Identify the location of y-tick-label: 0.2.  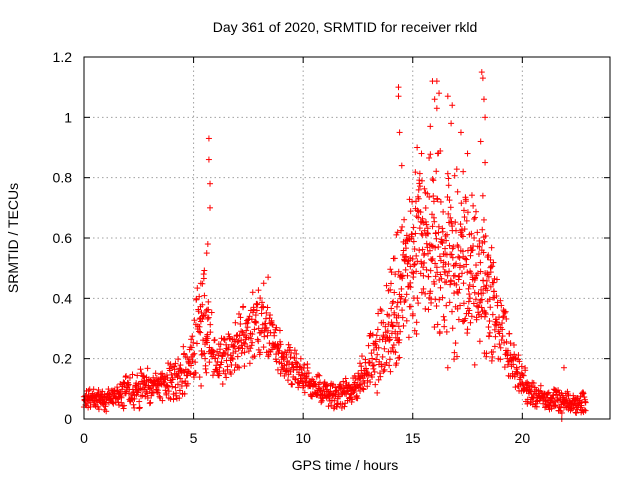
(63, 359).